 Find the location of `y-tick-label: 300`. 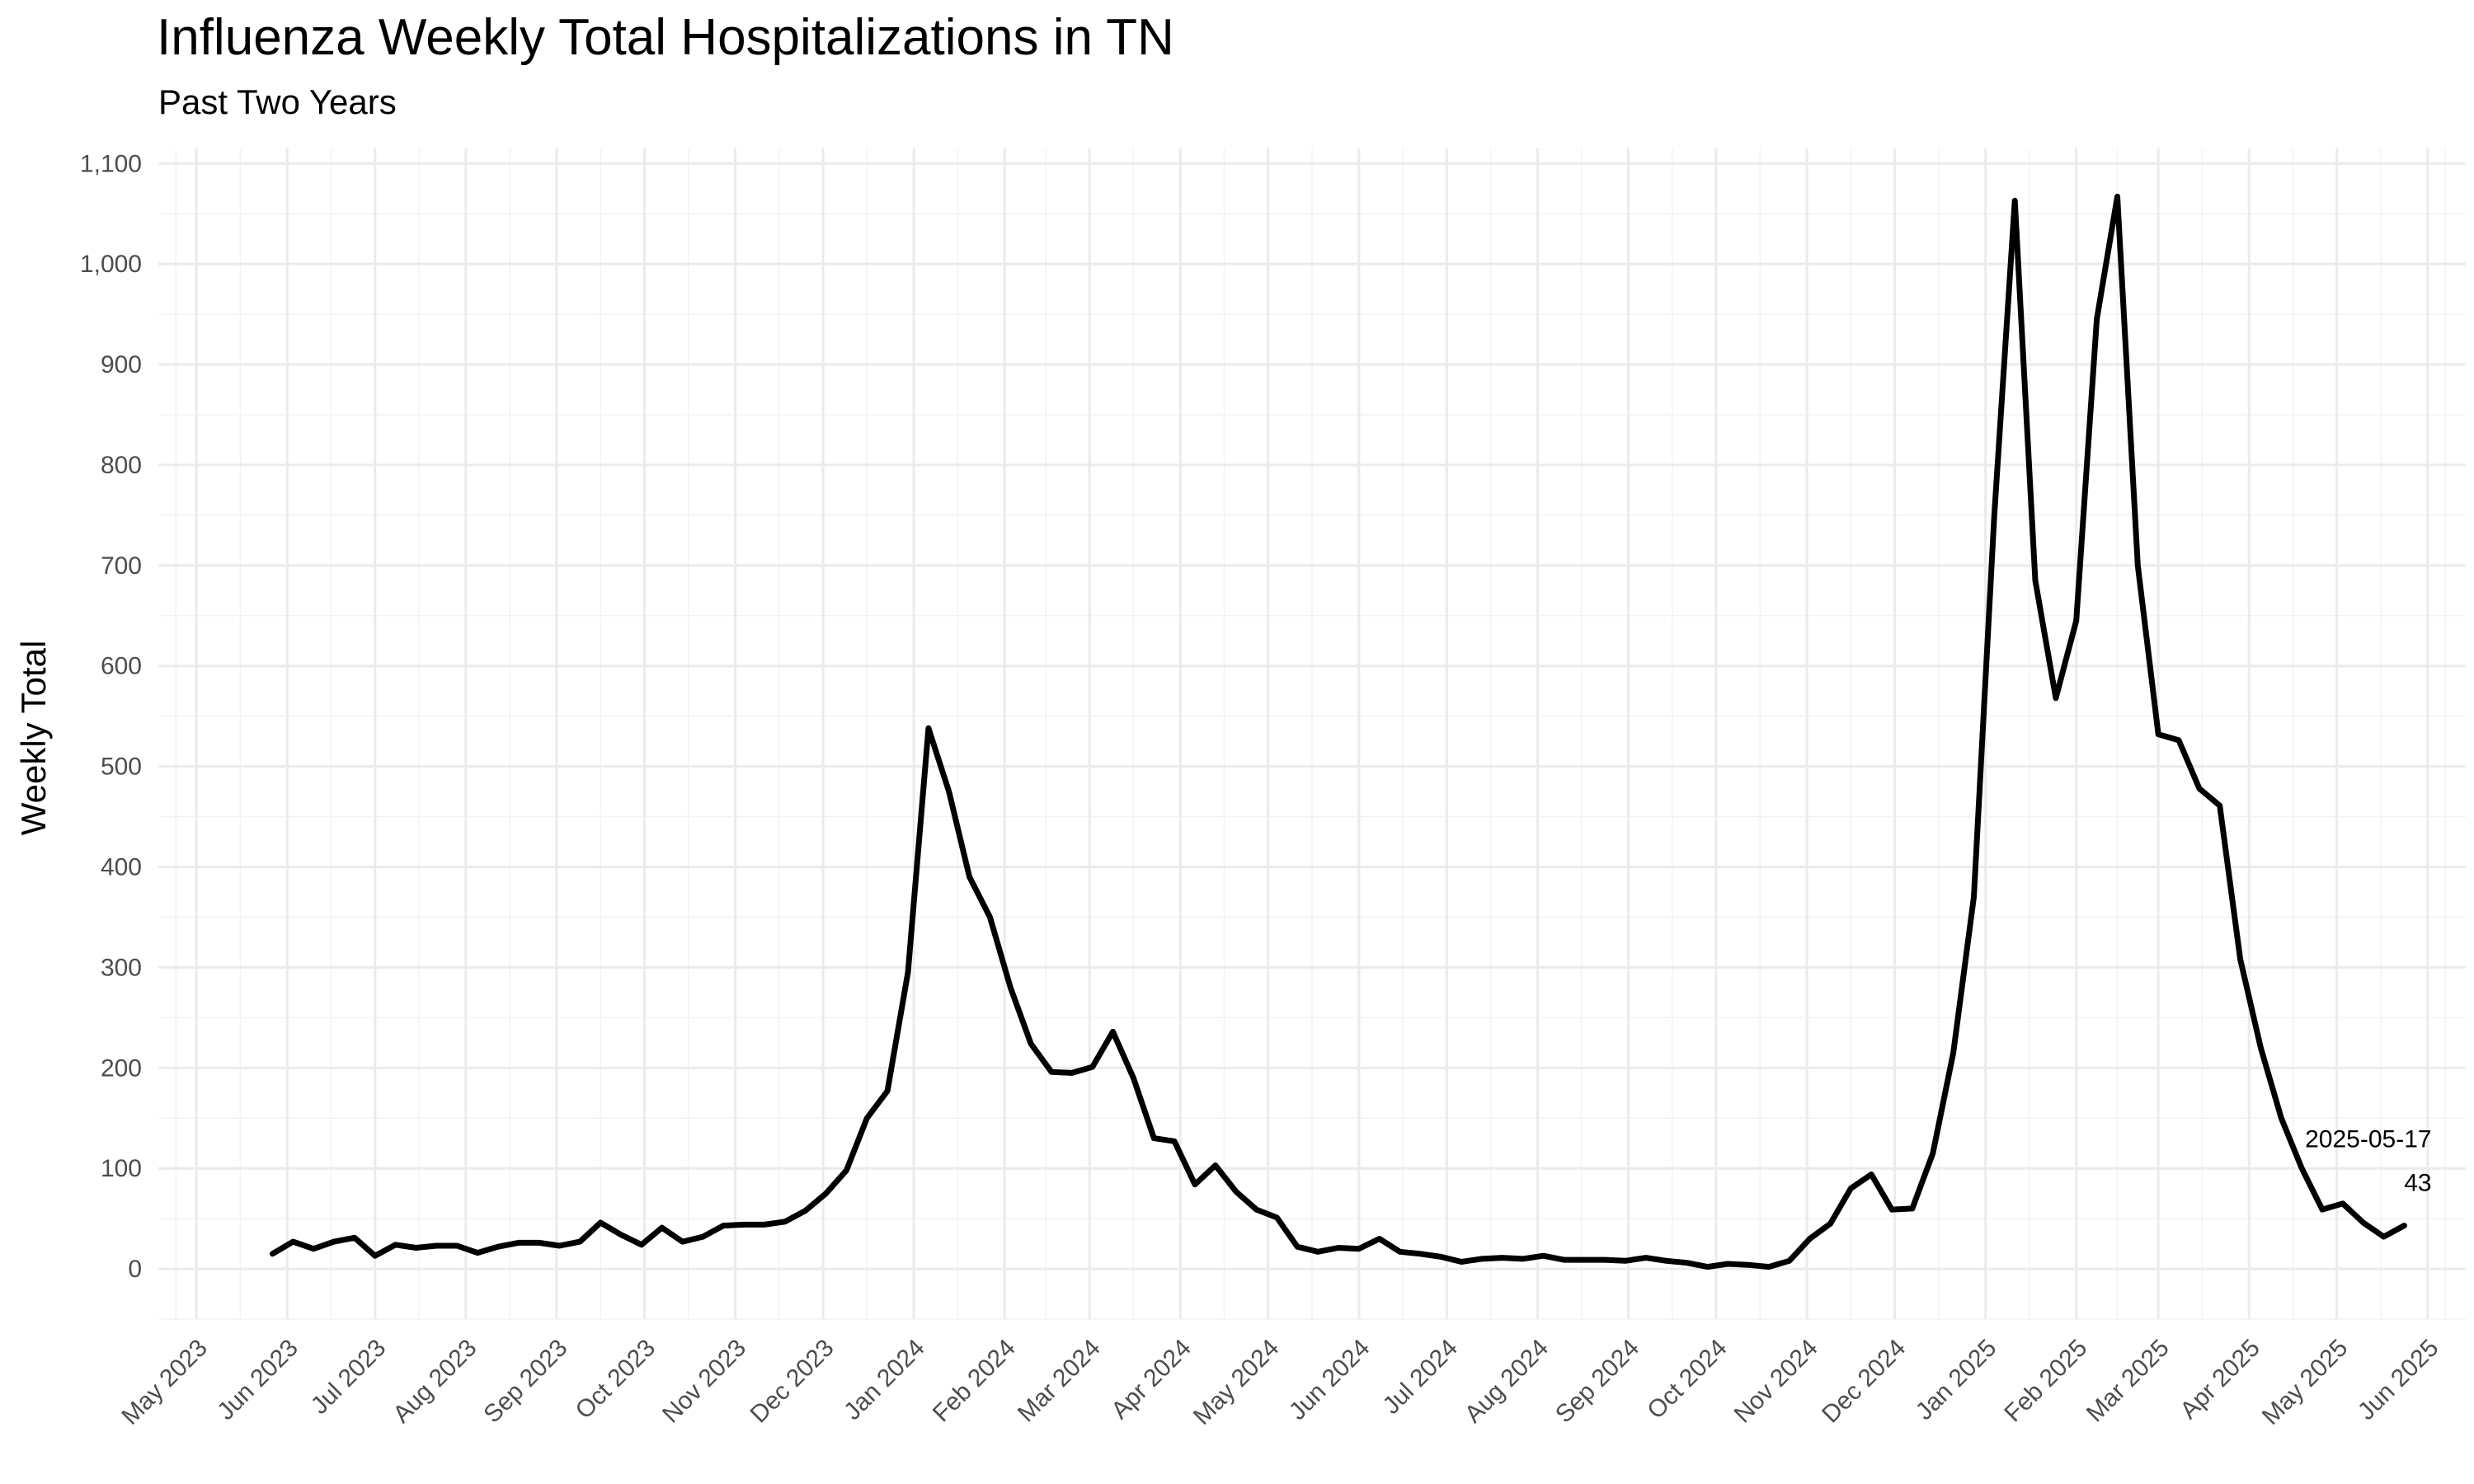

y-tick-label: 300 is located at coordinates (121, 968).